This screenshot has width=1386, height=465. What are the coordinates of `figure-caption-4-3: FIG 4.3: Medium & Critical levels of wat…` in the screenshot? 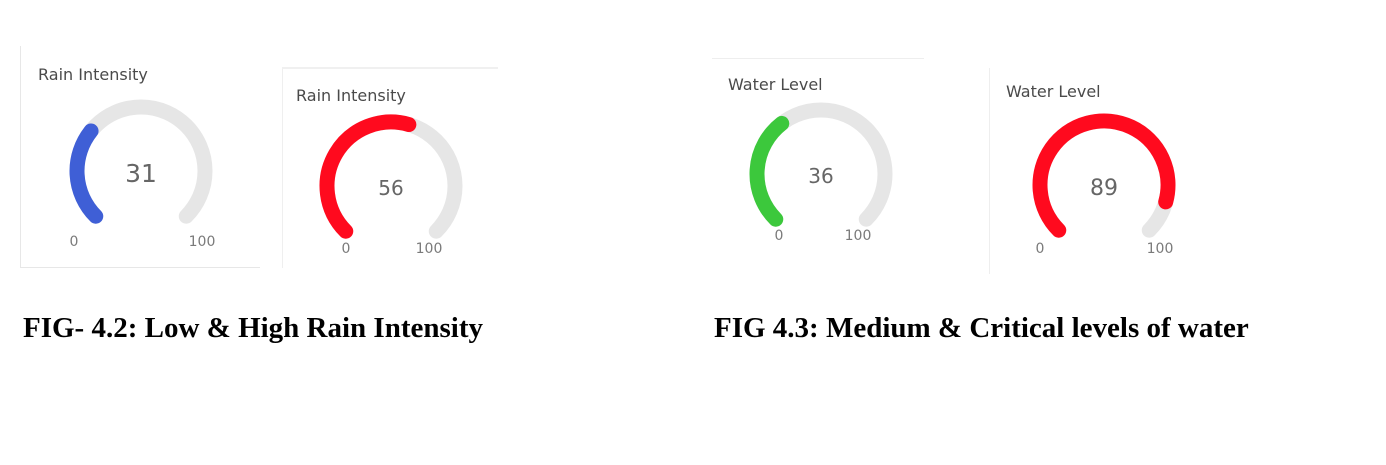 It's located at (981, 328).